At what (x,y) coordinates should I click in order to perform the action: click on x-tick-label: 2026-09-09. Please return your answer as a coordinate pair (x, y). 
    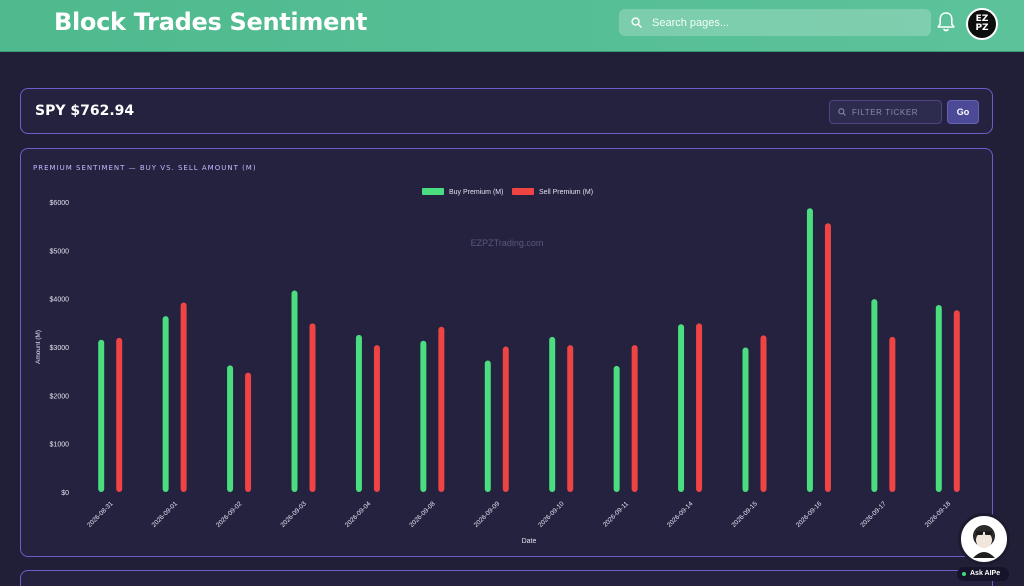
    Looking at the image, I should click on (487, 514).